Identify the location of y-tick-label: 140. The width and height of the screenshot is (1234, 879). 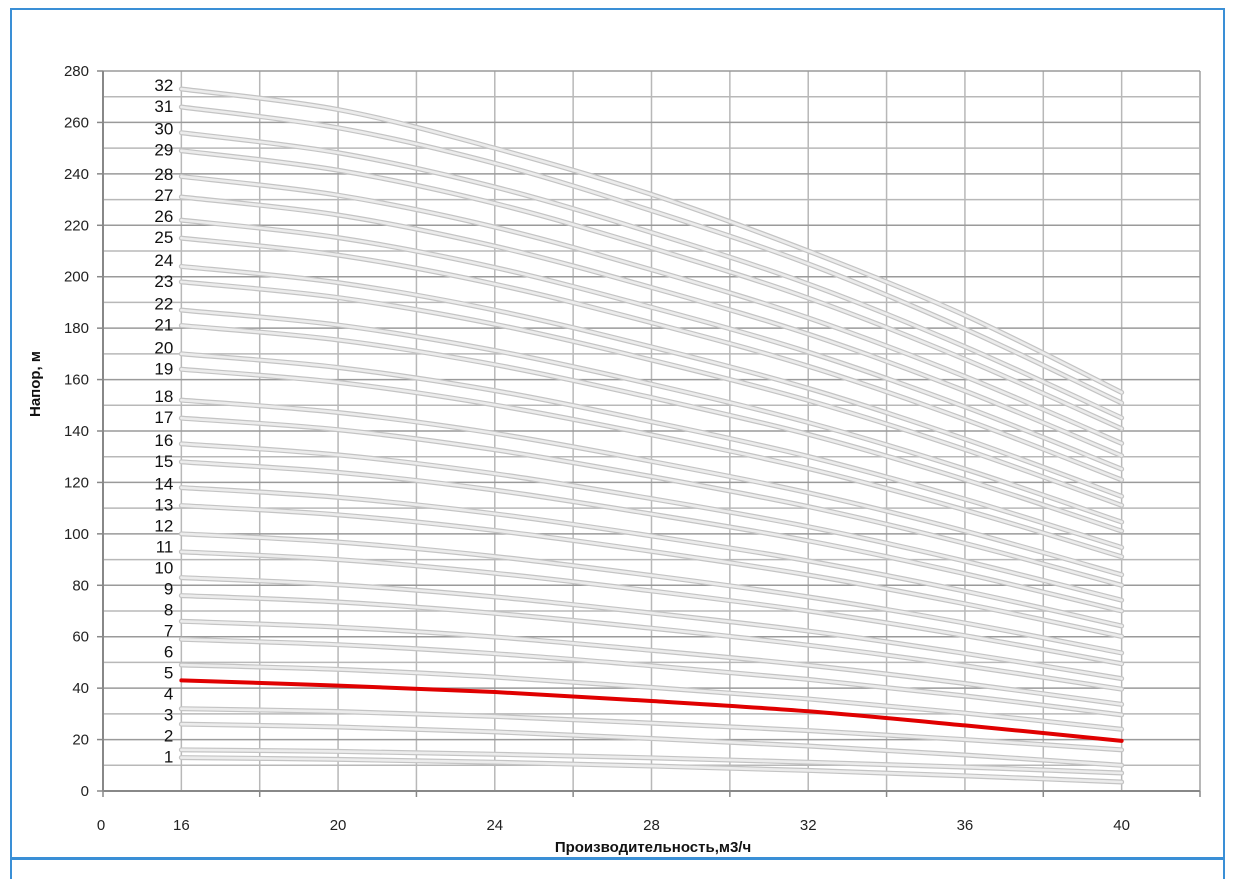
(76, 431).